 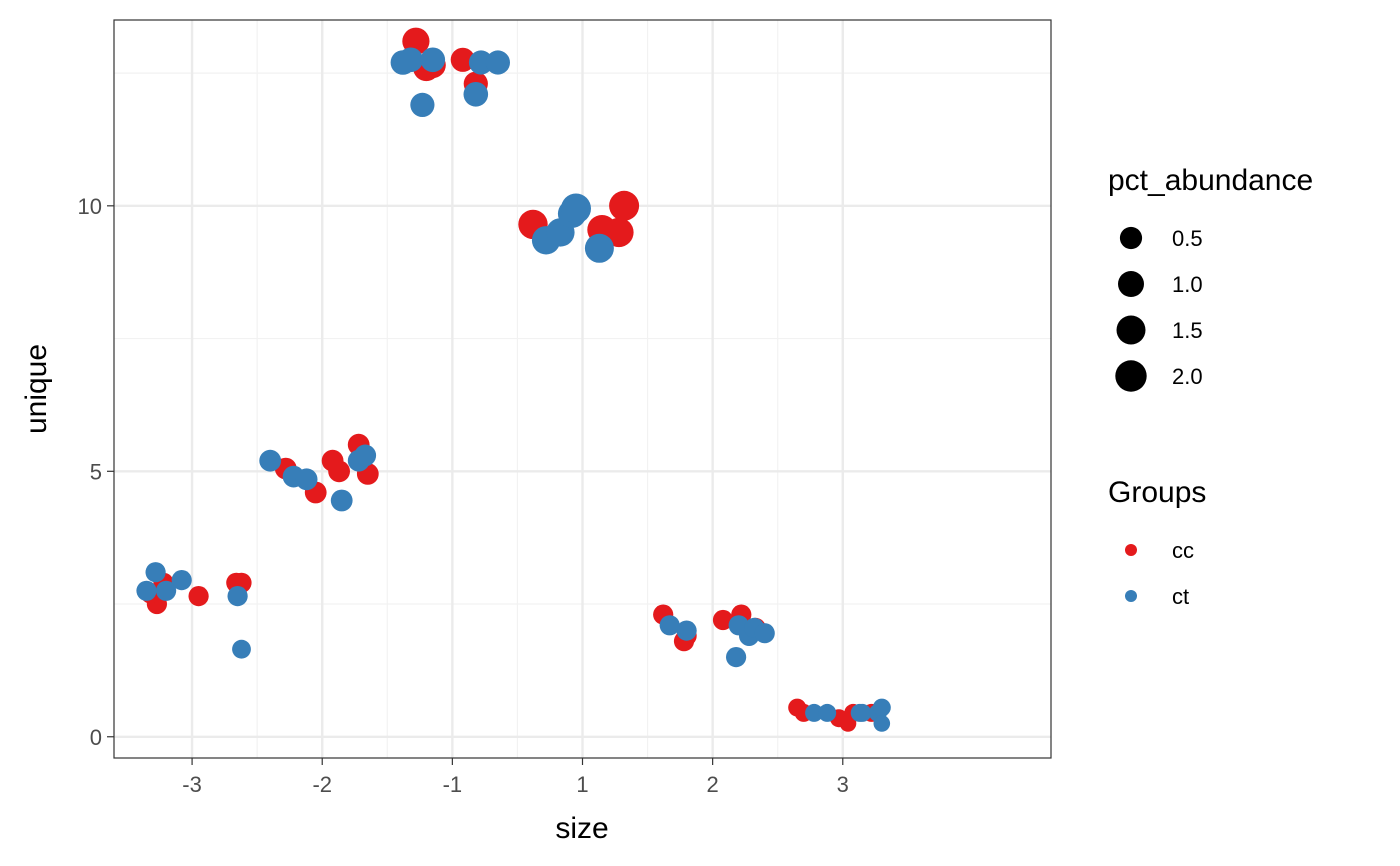 I want to click on color-legend-title: Groups, so click(x=1157, y=492).